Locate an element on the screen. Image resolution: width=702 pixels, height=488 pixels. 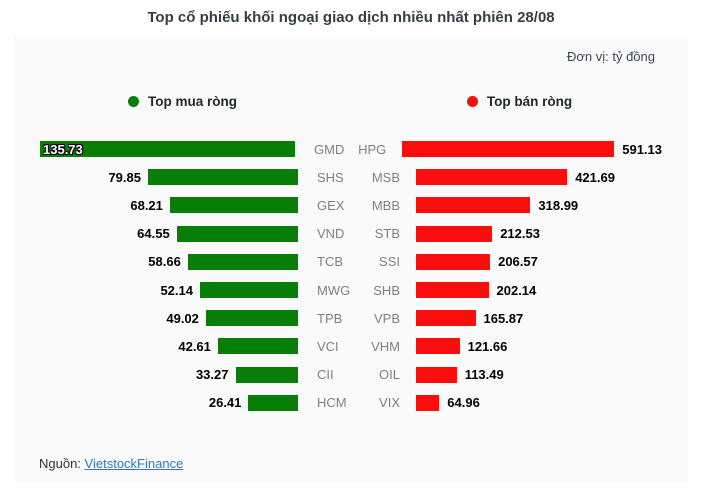
sell-ticker-label: VPB is located at coordinates (386, 318).